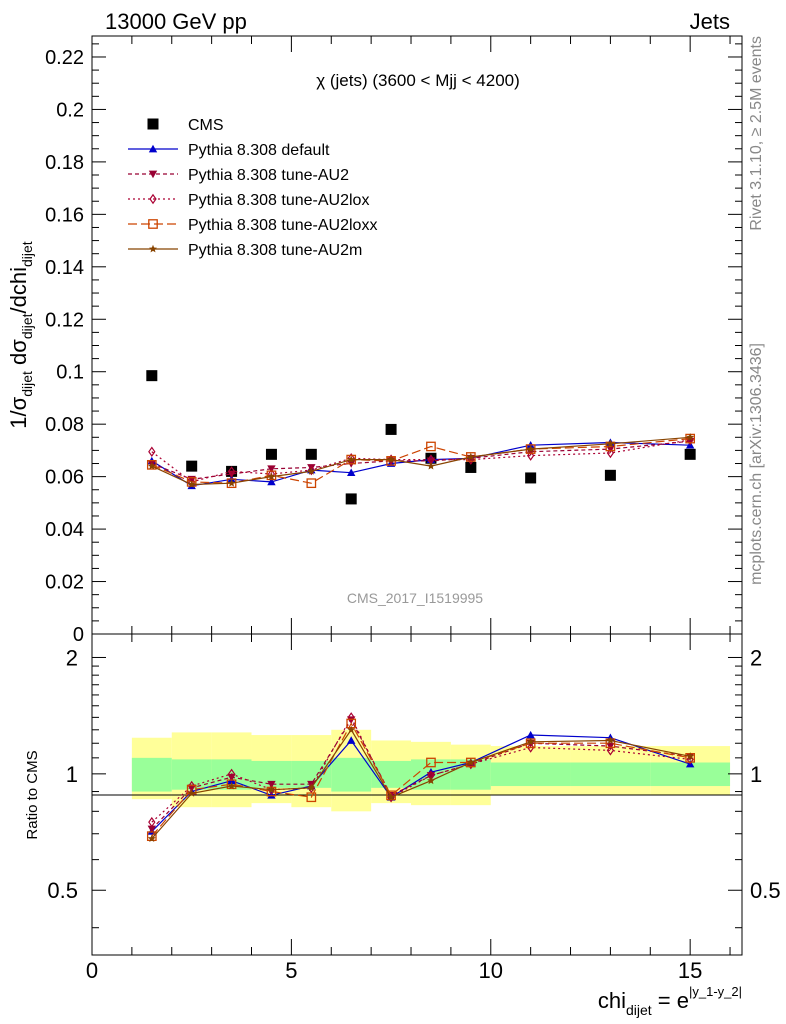 Image resolution: width=786 pixels, height=1024 pixels. What do you see at coordinates (415, 598) in the screenshot?
I see `watermark: CMS_2017_I1519995` at bounding box center [415, 598].